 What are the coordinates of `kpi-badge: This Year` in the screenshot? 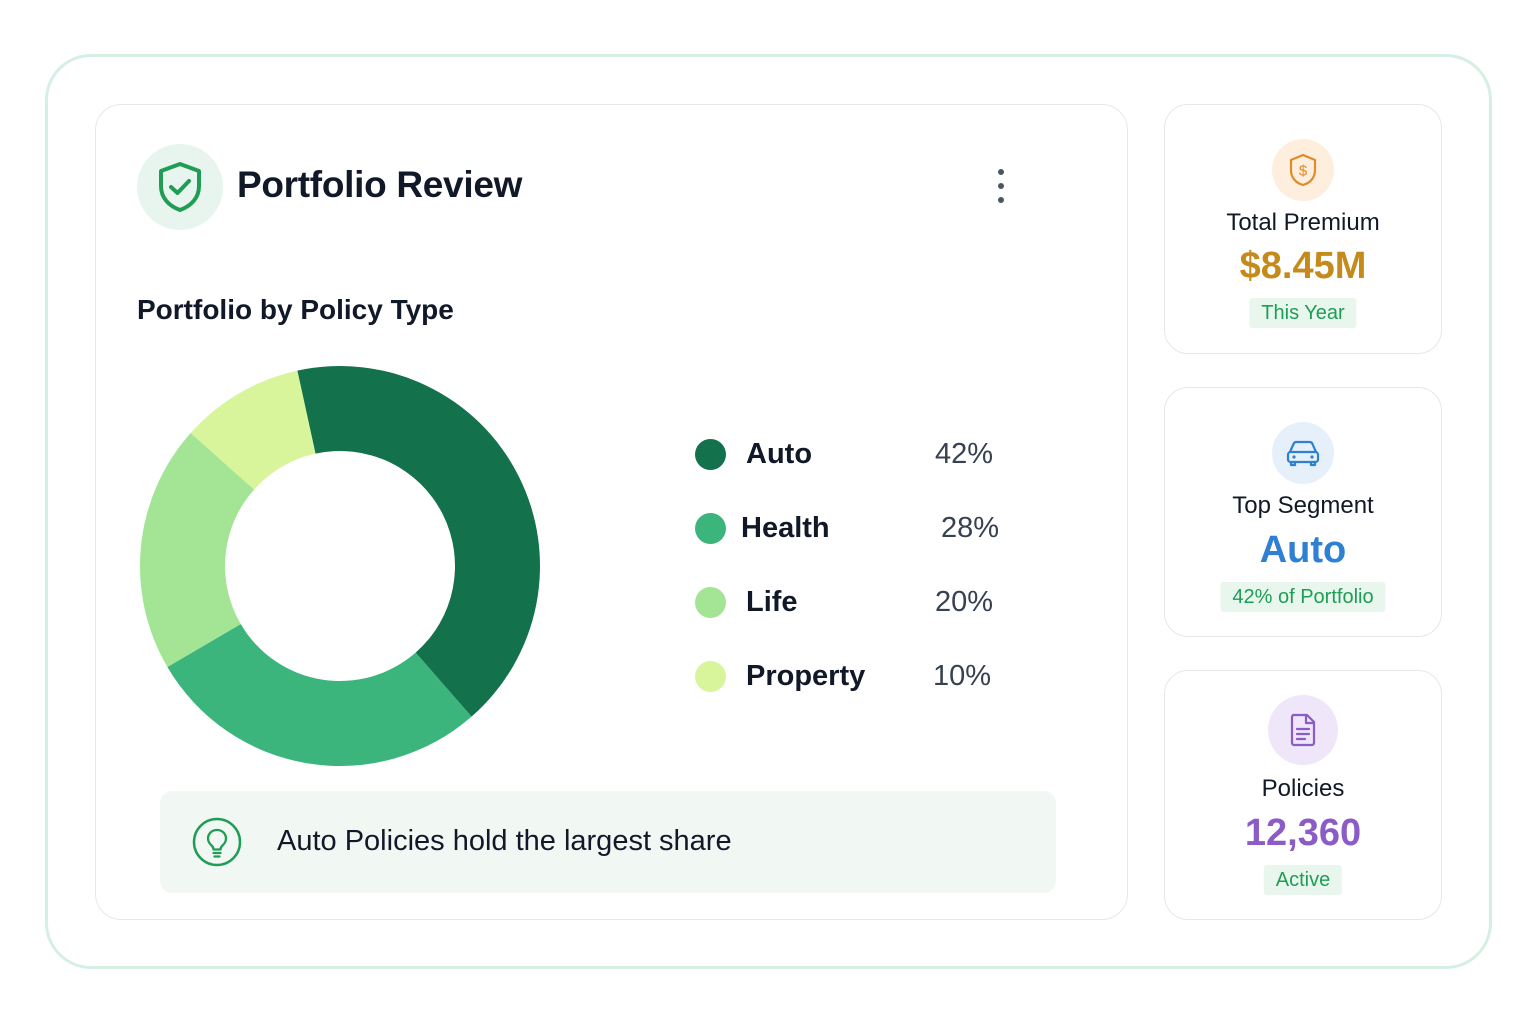 It's located at (1303, 313).